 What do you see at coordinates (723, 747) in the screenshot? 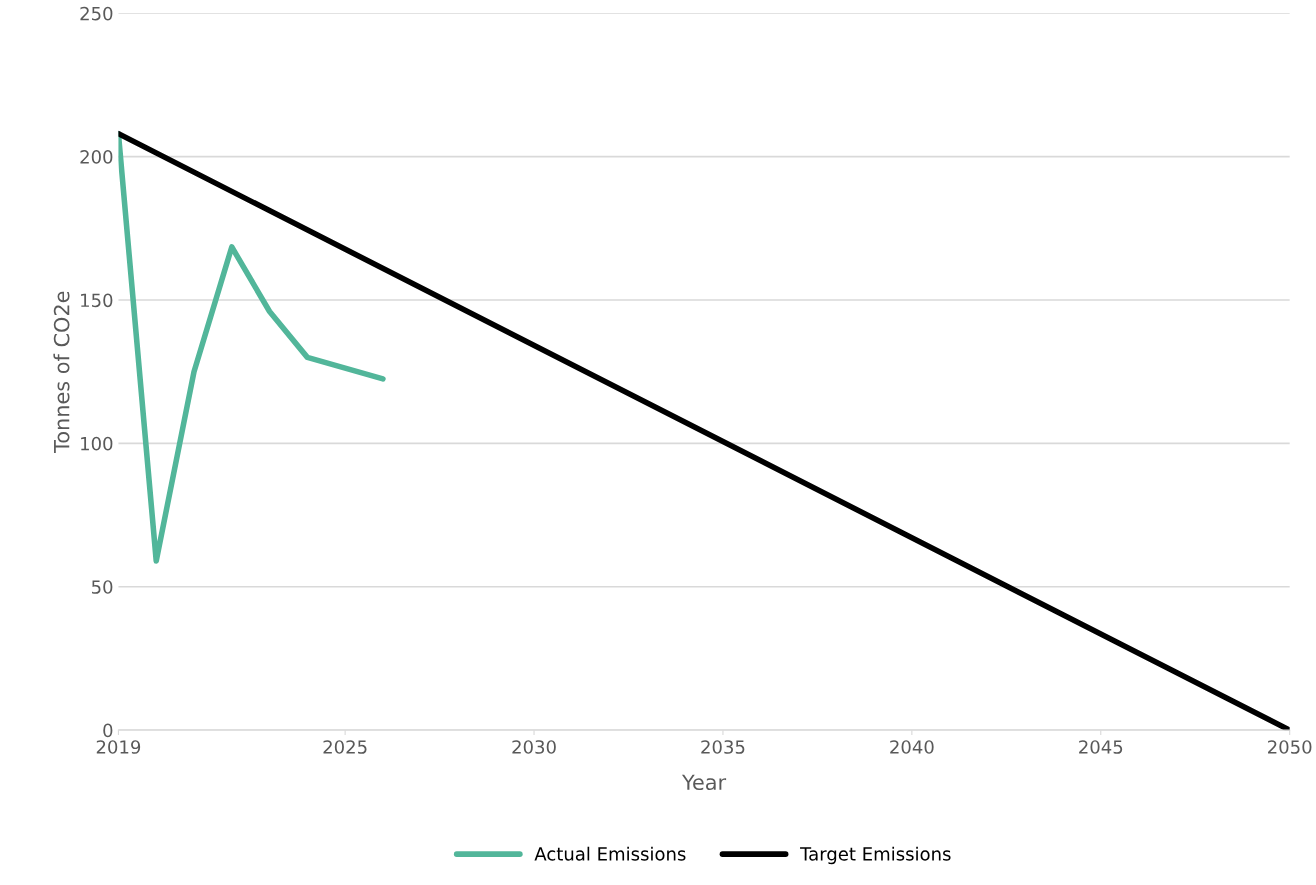
I see `x-tick-label: 2035` at bounding box center [723, 747].